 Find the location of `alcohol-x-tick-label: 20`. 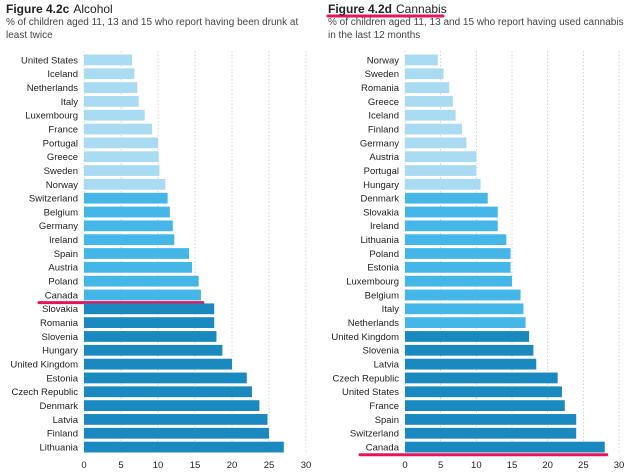

alcohol-x-tick-label: 20 is located at coordinates (232, 465).